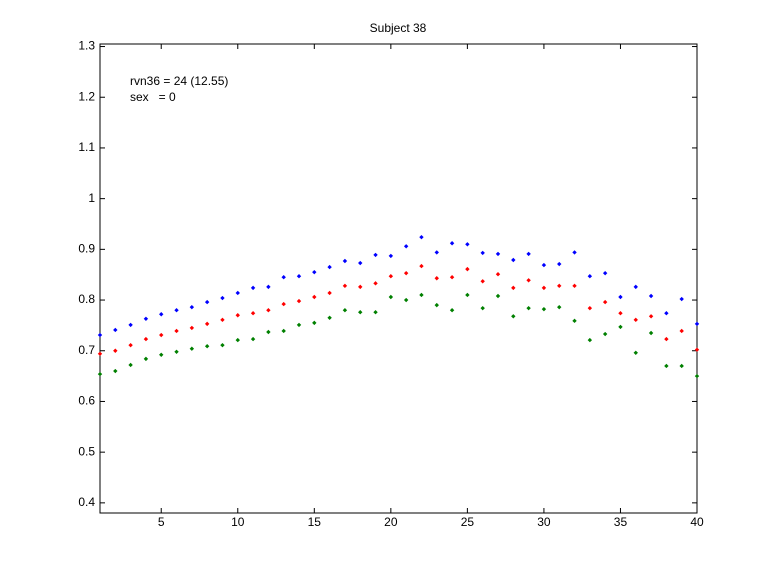 The width and height of the screenshot is (769, 576). I want to click on y-tick-label: 0.4, so click(86, 502).